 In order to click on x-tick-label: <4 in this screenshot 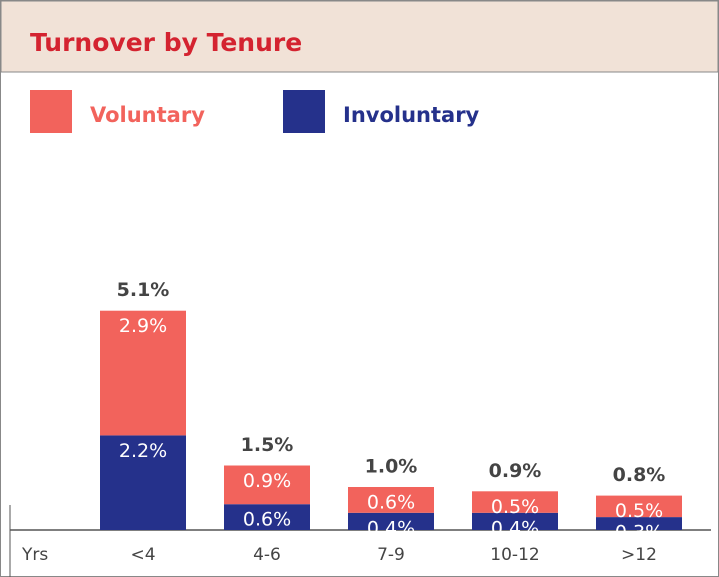, I will do `click(142, 555)`.